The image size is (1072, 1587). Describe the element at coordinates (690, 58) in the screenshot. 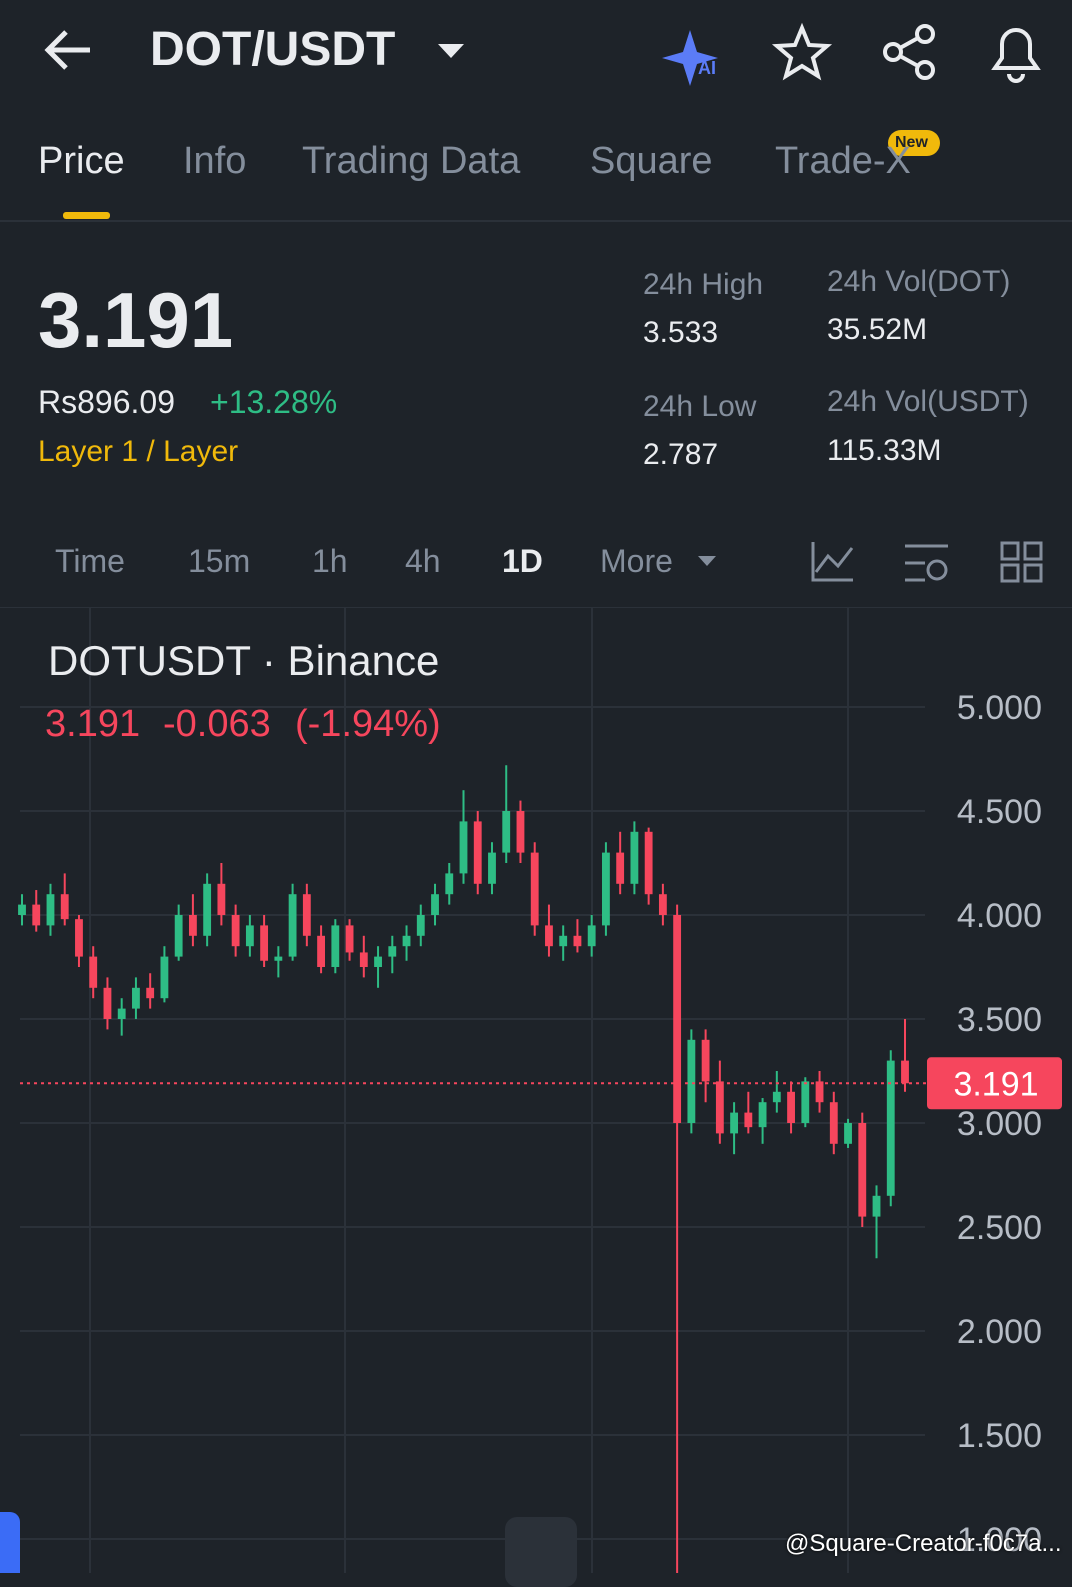

I see `ai-icon` at that location.